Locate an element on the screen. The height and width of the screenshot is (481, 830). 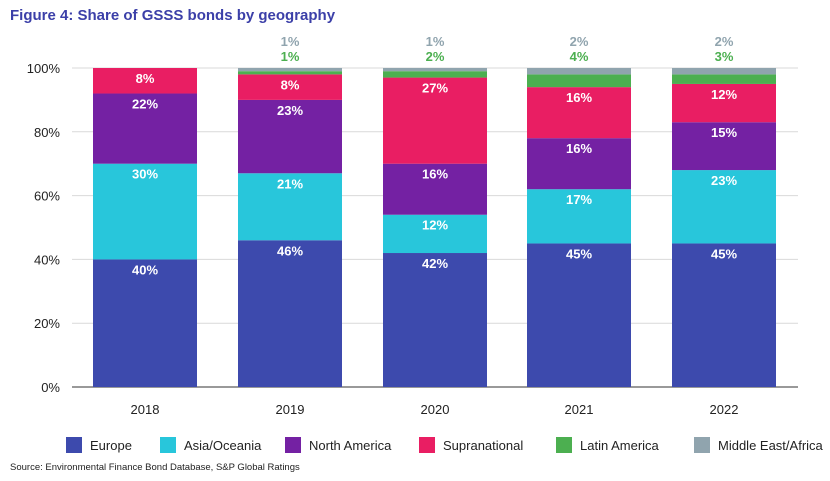
data-label: 27% is located at coordinates (435, 88).